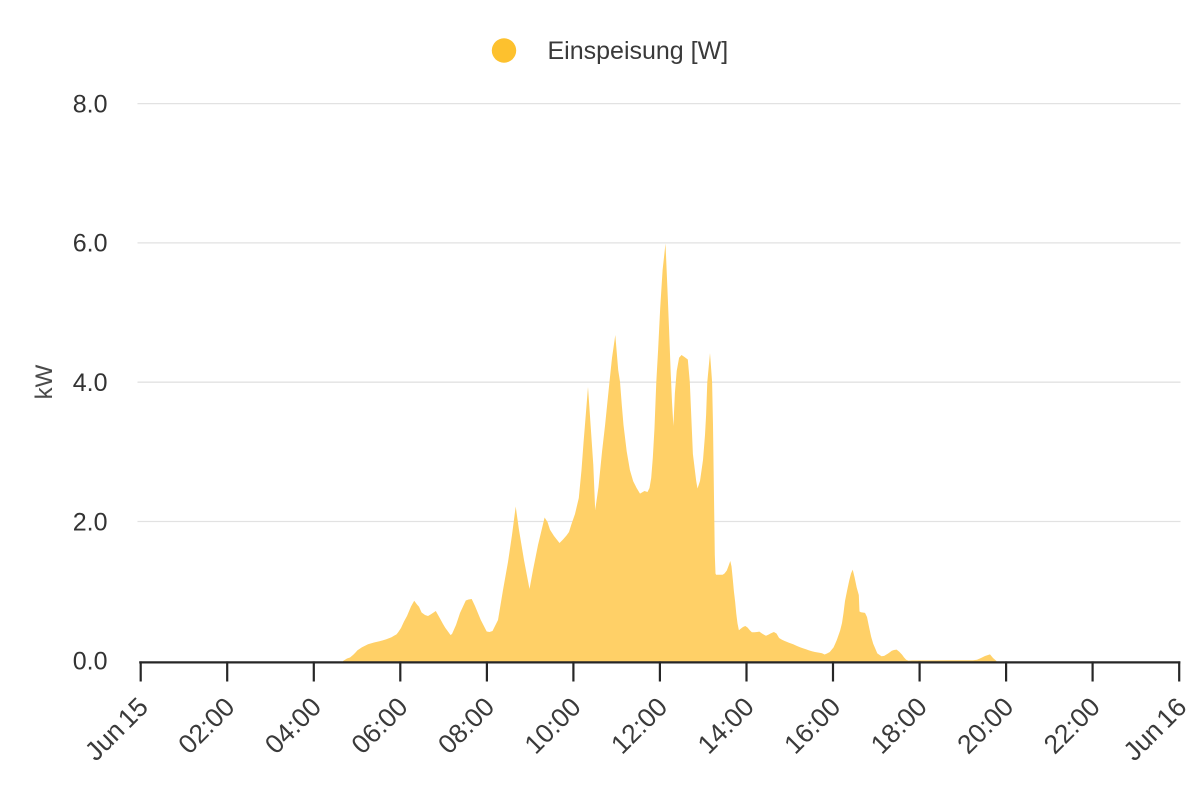  I want to click on svg-text: 4.0, so click(90, 383).